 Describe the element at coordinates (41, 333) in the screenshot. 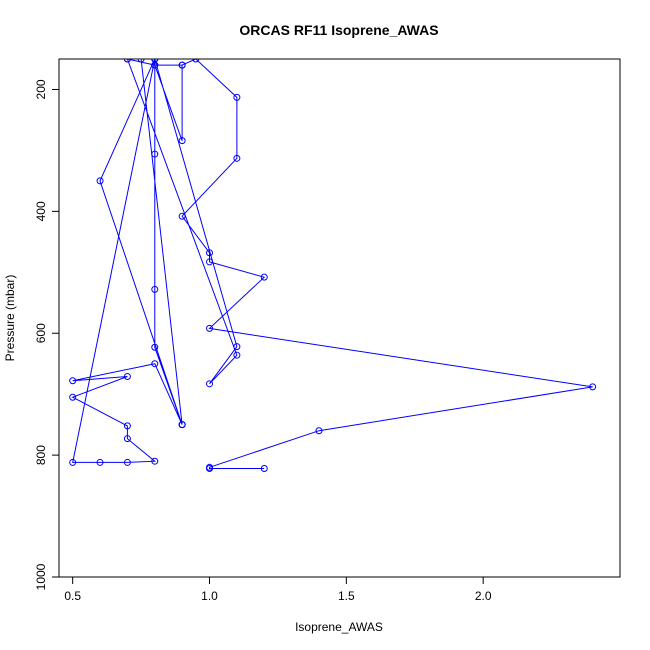

I see `y-tick-label: 600` at that location.